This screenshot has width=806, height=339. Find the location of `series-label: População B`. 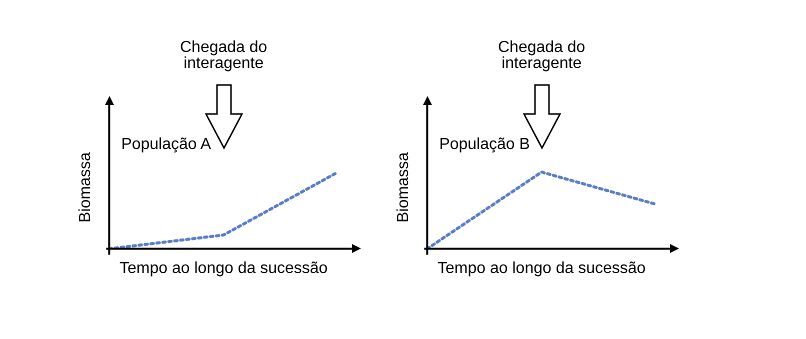

series-label: População B is located at coordinates (484, 145).